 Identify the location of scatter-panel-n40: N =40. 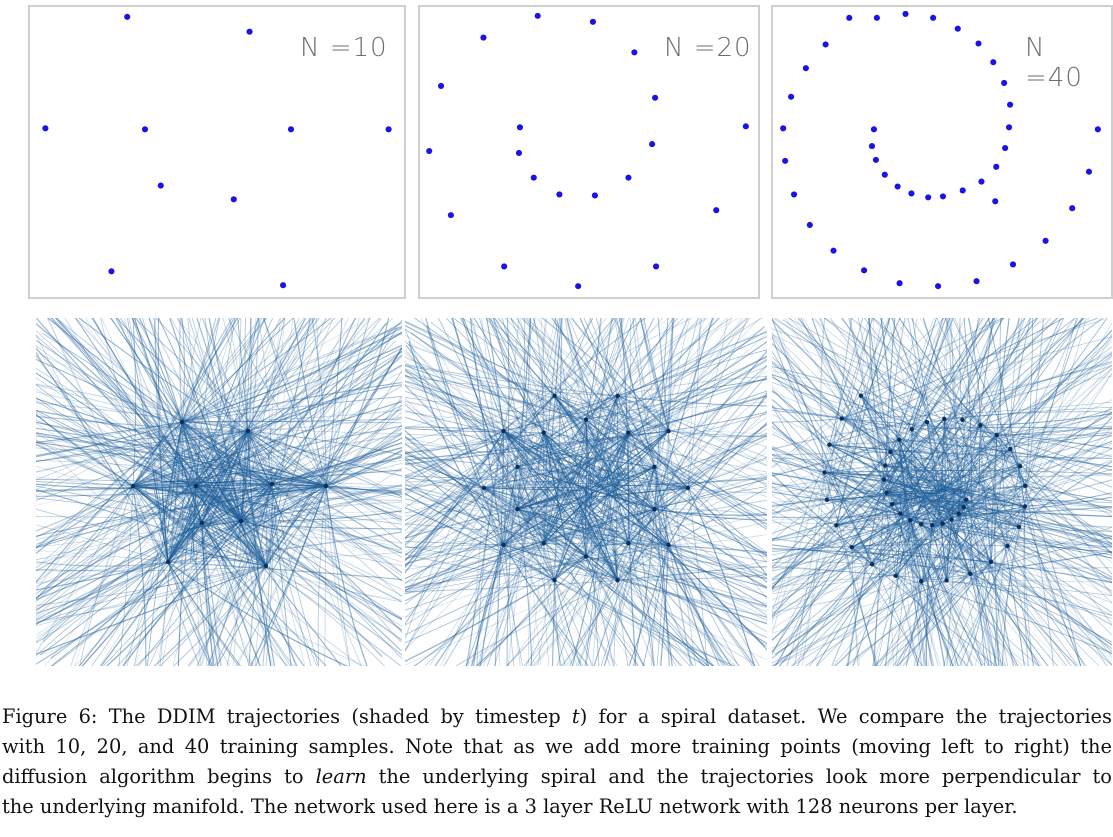
(942, 152).